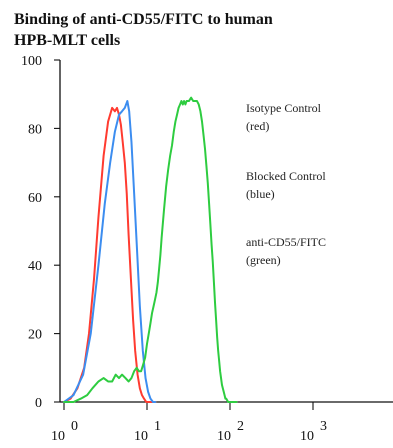  What do you see at coordinates (141, 436) in the screenshot?
I see `x-tick-label-1: 10` at bounding box center [141, 436].